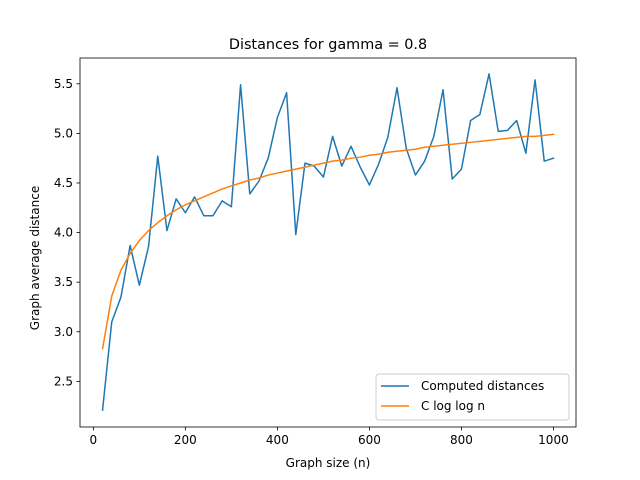 This screenshot has width=640, height=480. What do you see at coordinates (553, 440) in the screenshot?
I see `x-tick-label: 1000` at bounding box center [553, 440].